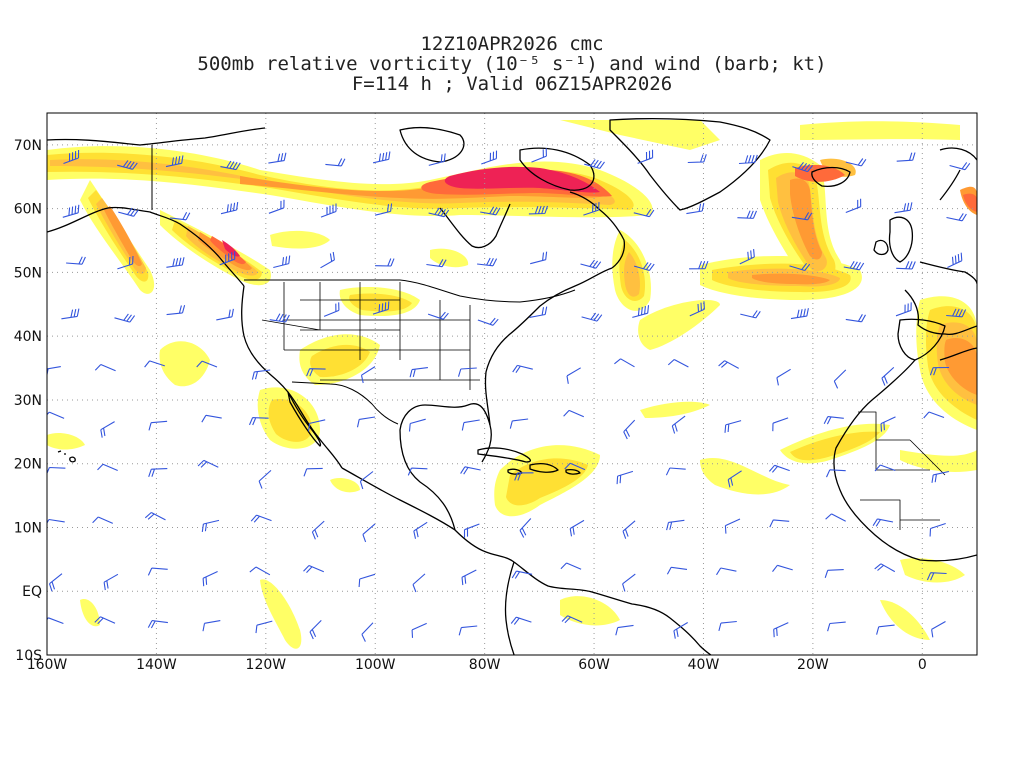  Describe the element at coordinates (375, 665) in the screenshot. I see `lon-label: 100W` at that location.